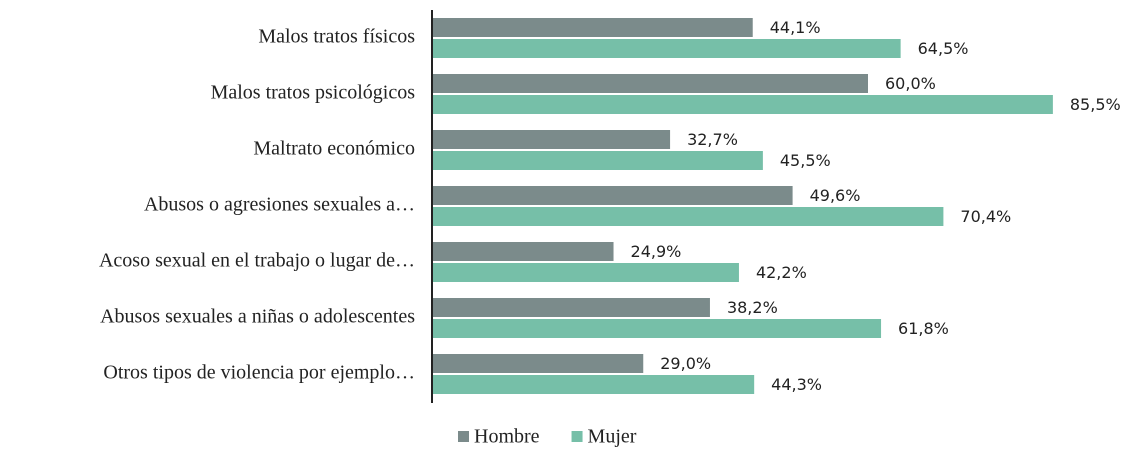 The width and height of the screenshot is (1131, 450). I want to click on value-label: 24,9%, so click(656, 251).